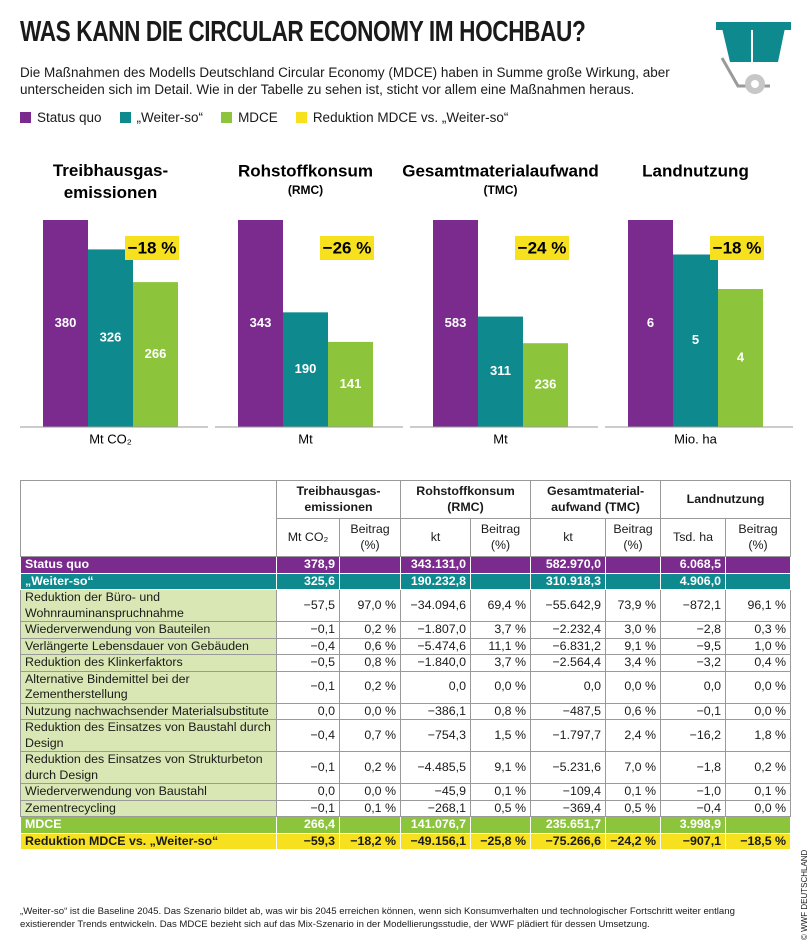 The image size is (810, 945). Describe the element at coordinates (633, 646) in the screenshot. I see `table-cell: 9,1 %` at that location.